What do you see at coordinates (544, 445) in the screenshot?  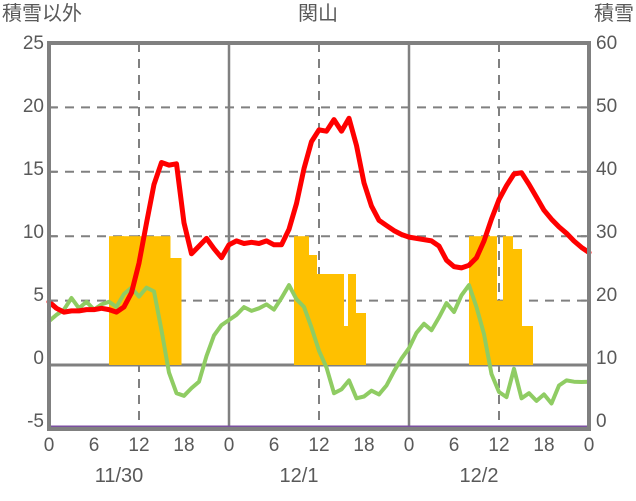 I see `xtick-11: 18` at bounding box center [544, 445].